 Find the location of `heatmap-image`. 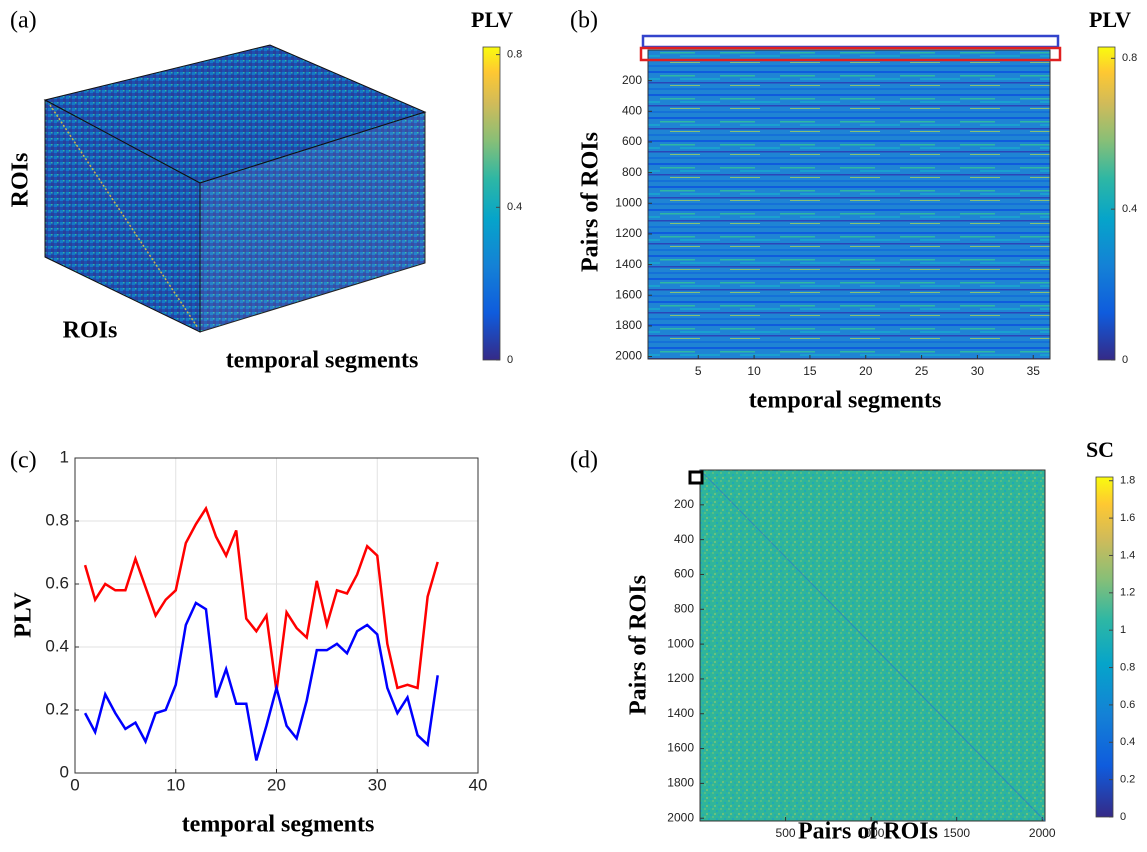

heatmap-image is located at coordinates (849, 204).